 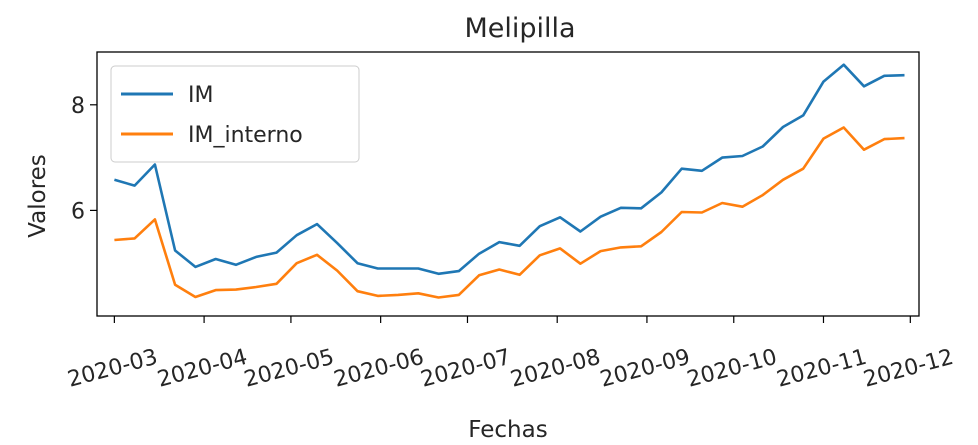 I want to click on x-tick-label: 2020-06, so click(x=378, y=369).